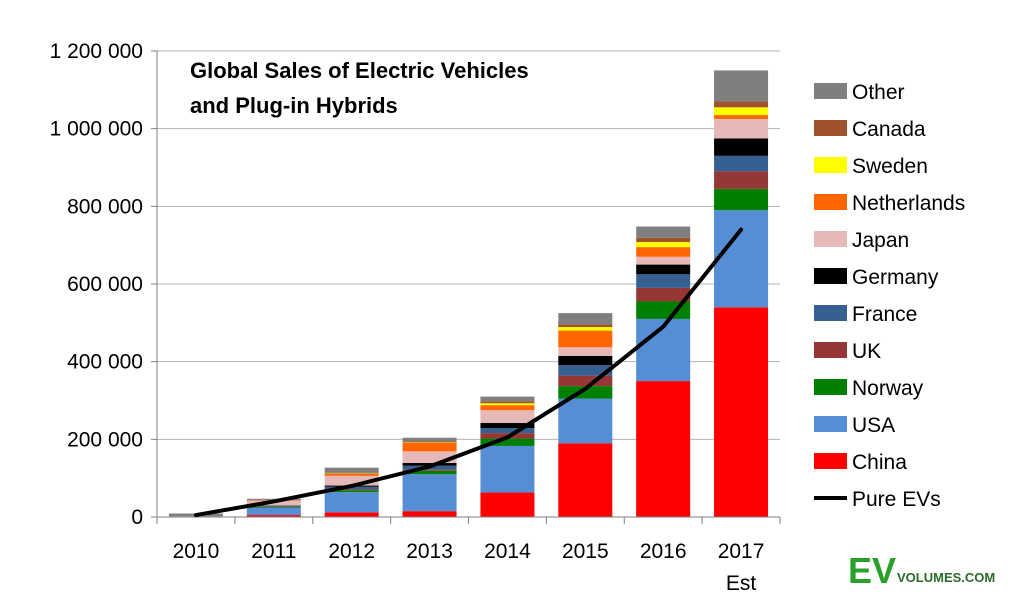 This screenshot has height=610, width=1024. I want to click on logo-ev: EV, so click(872, 570).